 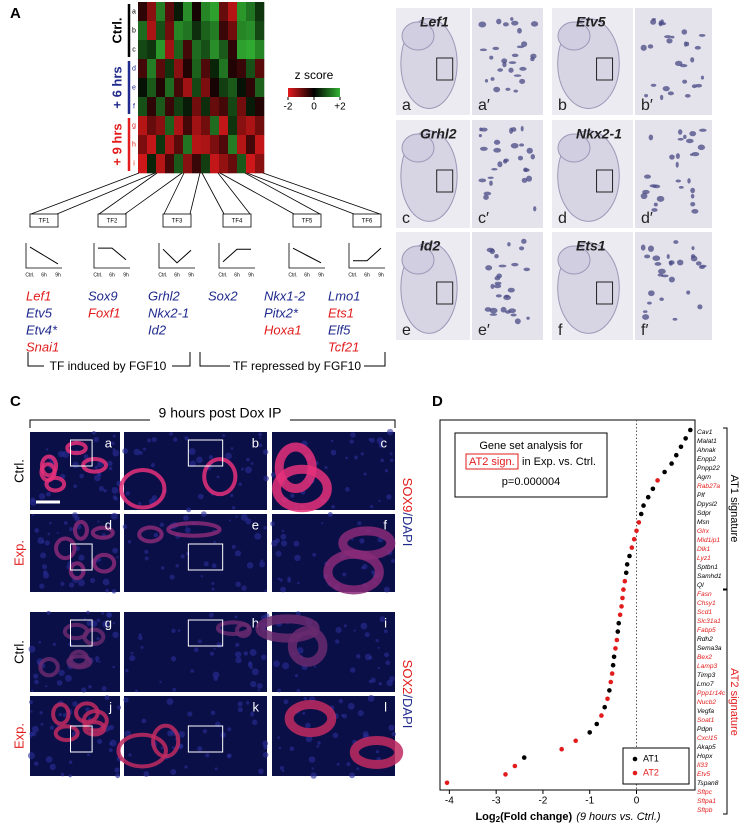 I want to click on gene-label: Samhd1, so click(x=709, y=576).